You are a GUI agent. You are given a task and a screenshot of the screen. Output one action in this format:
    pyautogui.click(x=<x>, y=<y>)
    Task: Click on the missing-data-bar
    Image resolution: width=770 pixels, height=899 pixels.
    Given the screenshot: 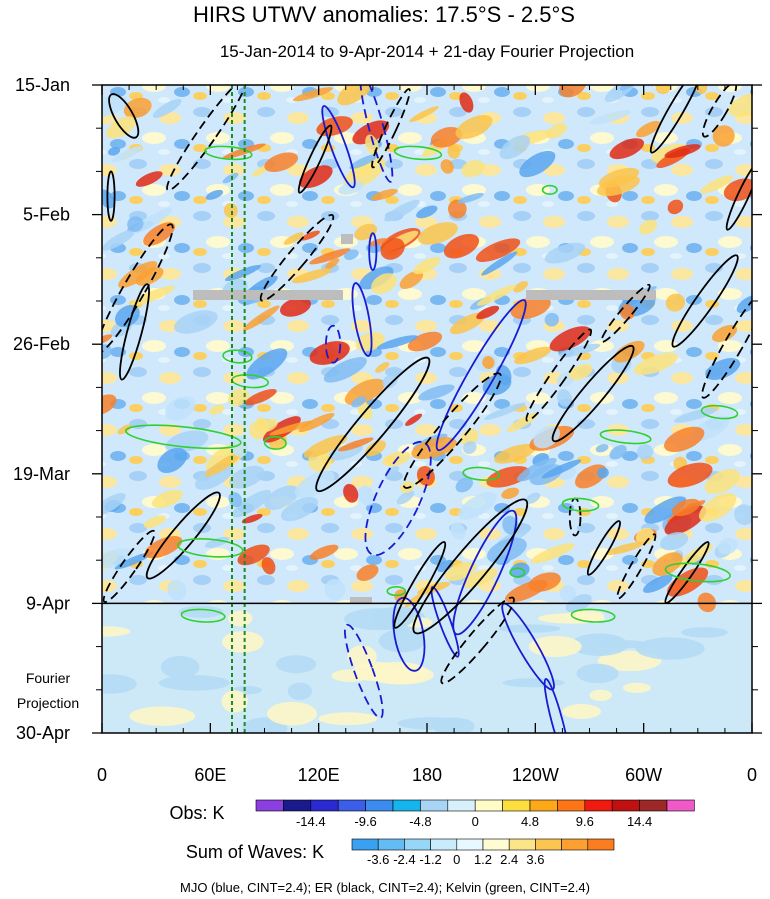 What is the action you would take?
    pyautogui.click(x=347, y=239)
    